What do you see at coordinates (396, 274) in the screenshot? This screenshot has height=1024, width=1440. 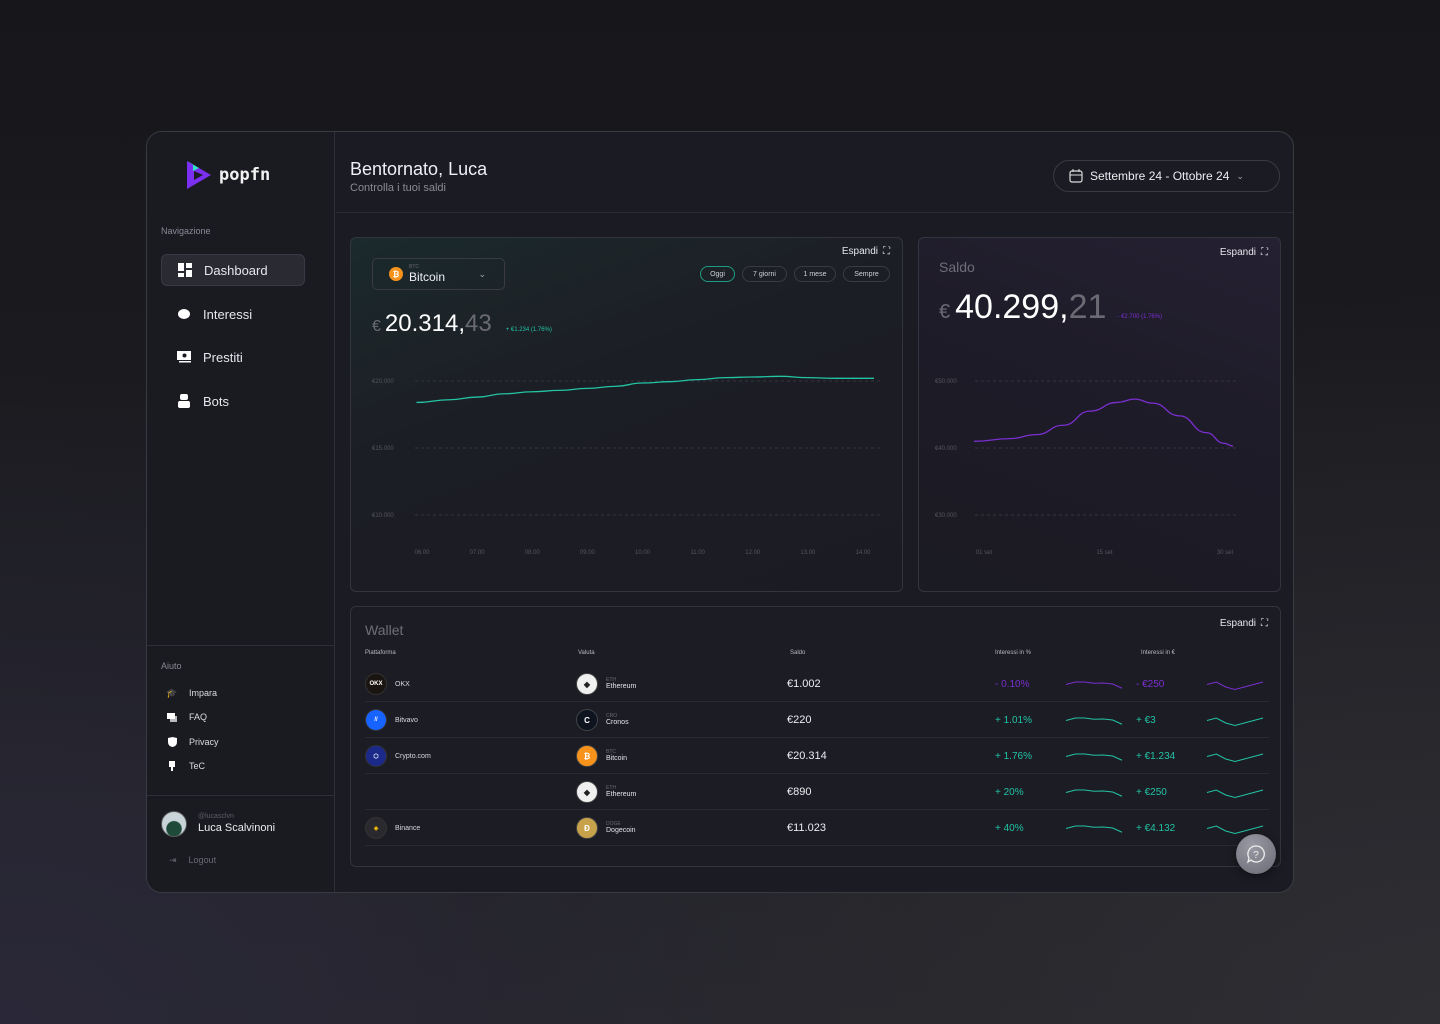 I see `bitcoin-icon: ₿` at bounding box center [396, 274].